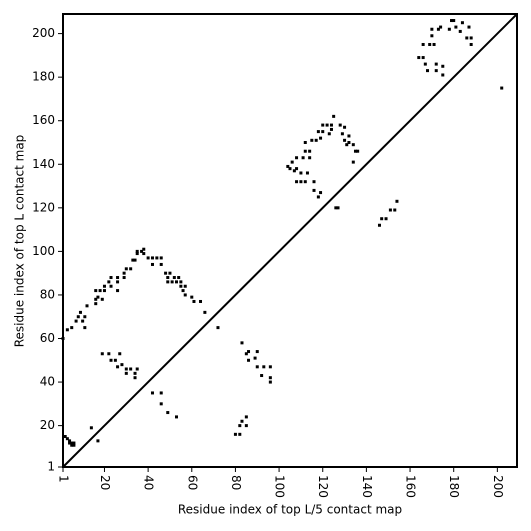 Image resolution: width=531 pixels, height=531 pixels. What do you see at coordinates (47, 425) in the screenshot?
I see `y-tick-label: 20` at bounding box center [47, 425].